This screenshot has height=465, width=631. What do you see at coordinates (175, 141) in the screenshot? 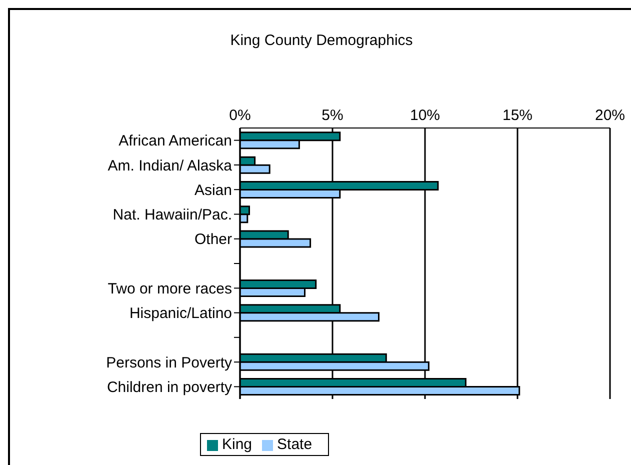
I see `y-tick-label: African American` at bounding box center [175, 141].